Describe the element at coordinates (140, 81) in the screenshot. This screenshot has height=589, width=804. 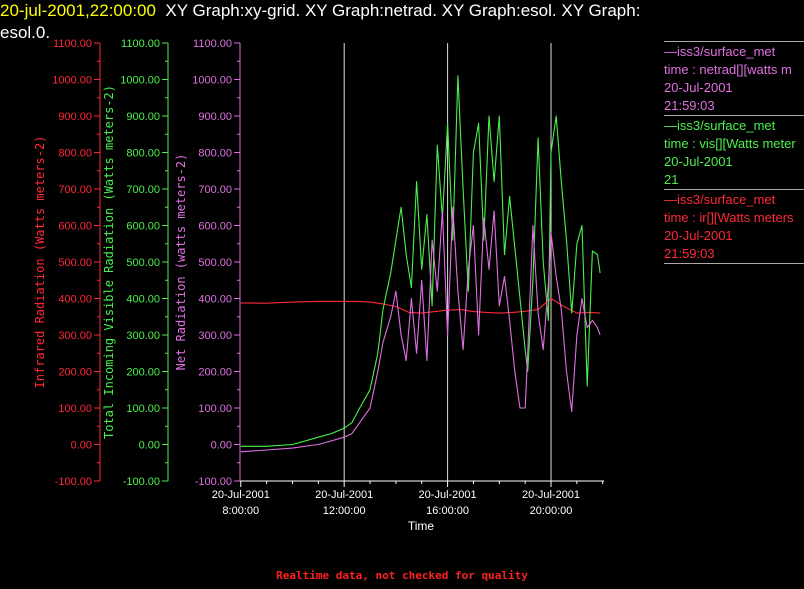
I see `y-tick-label-vis: 1000.00` at that location.